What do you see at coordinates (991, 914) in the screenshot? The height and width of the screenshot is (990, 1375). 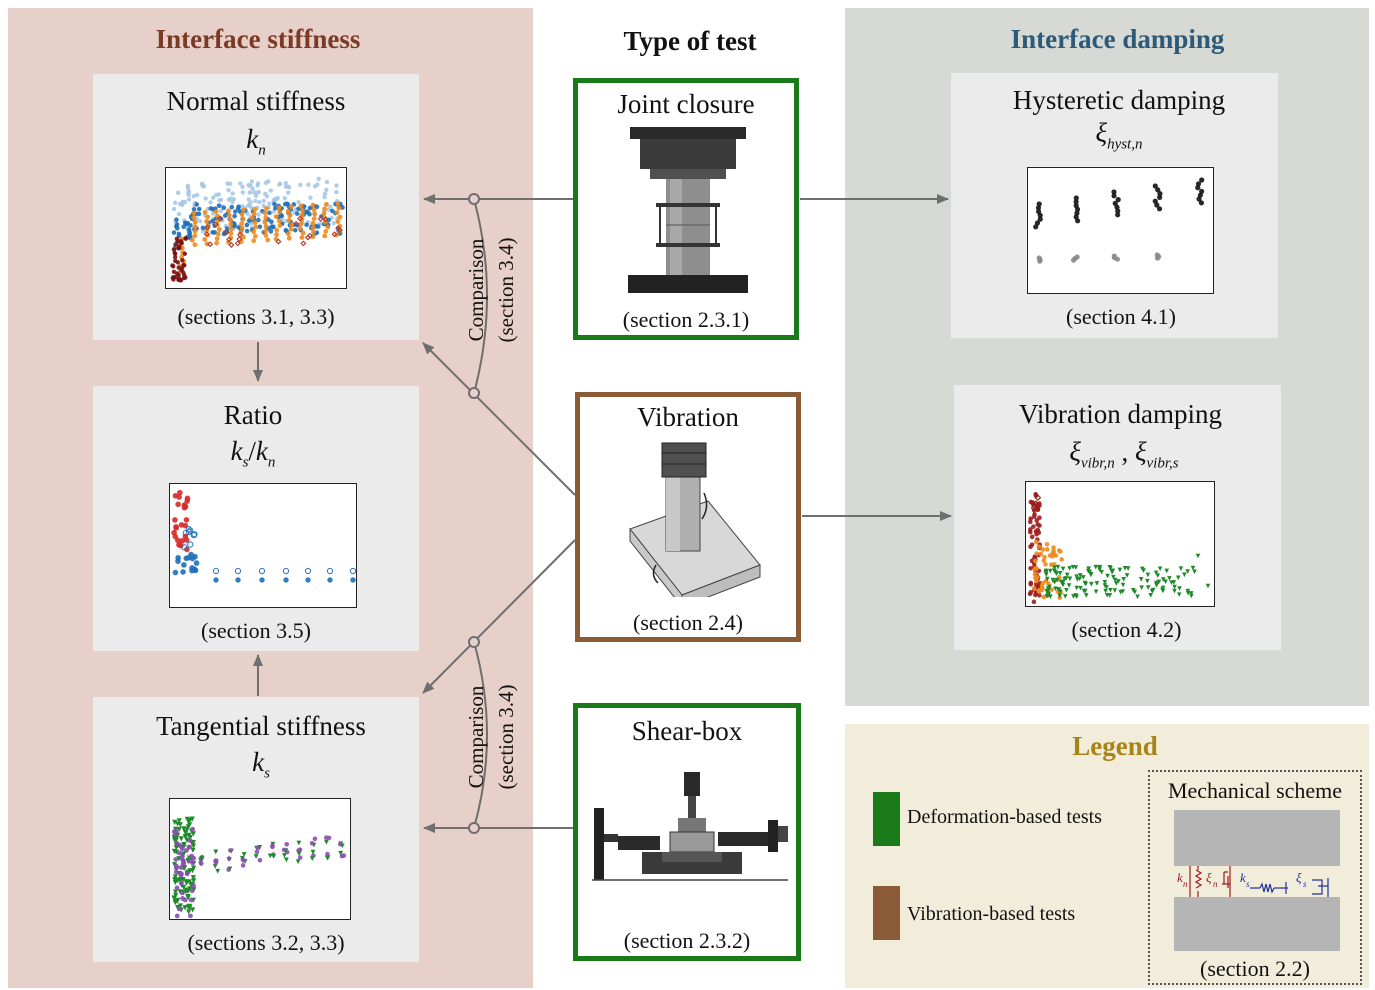 I see `vibration-label: Vibration-based tests` at bounding box center [991, 914].